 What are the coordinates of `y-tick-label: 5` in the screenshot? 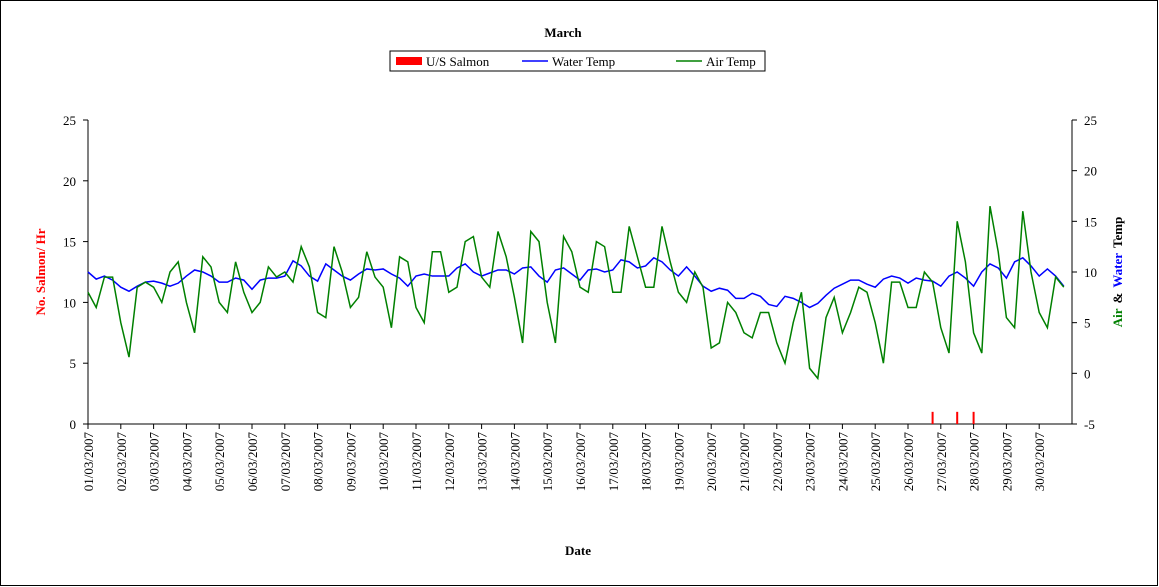 It's located at (73, 363).